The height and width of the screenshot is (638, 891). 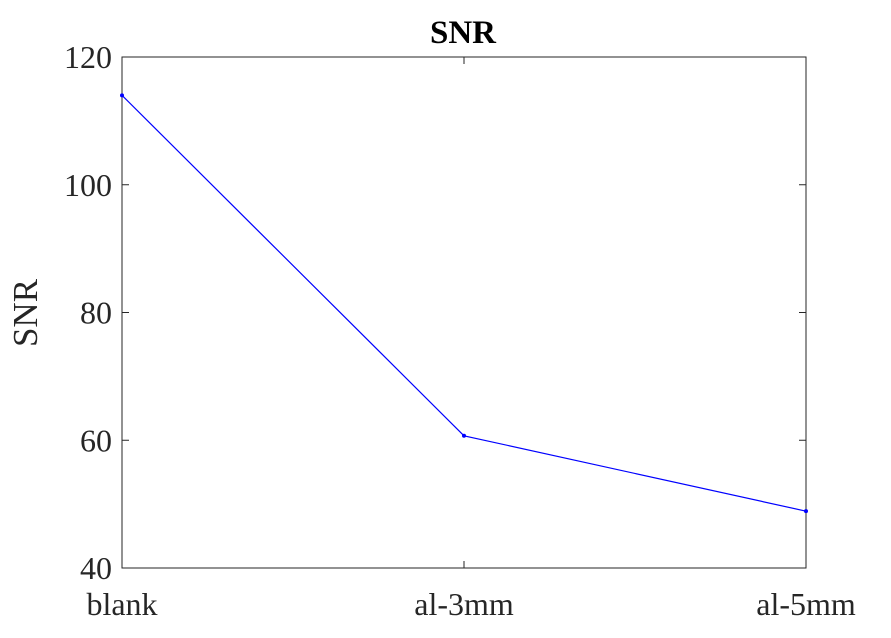 I want to click on chart-title: SNR, so click(x=463, y=33).